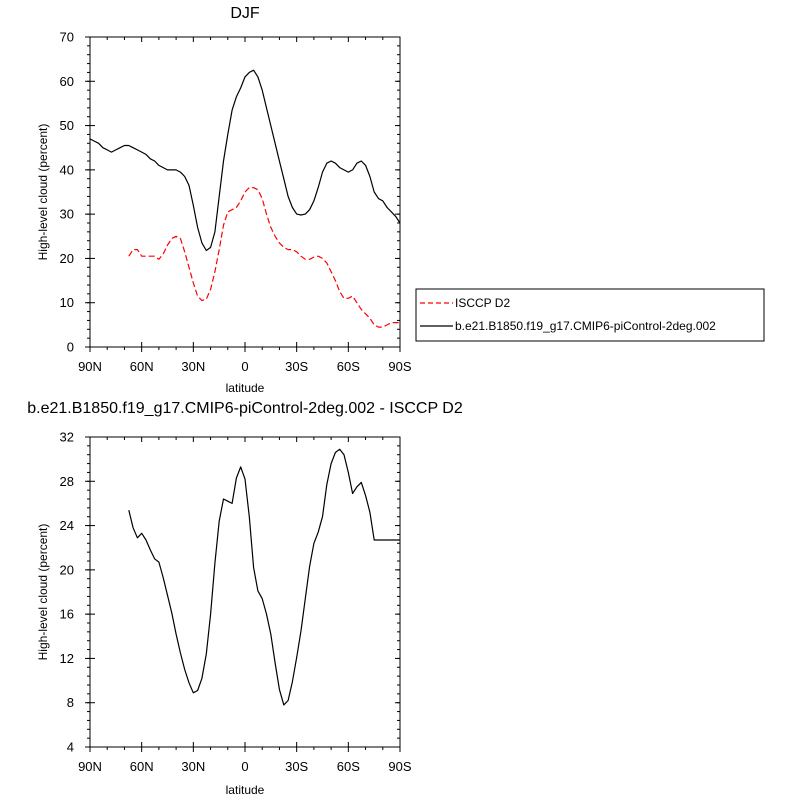 The width and height of the screenshot is (800, 800). Describe the element at coordinates (244, 366) in the screenshot. I see `chart-top-xtick-label: 0` at that location.